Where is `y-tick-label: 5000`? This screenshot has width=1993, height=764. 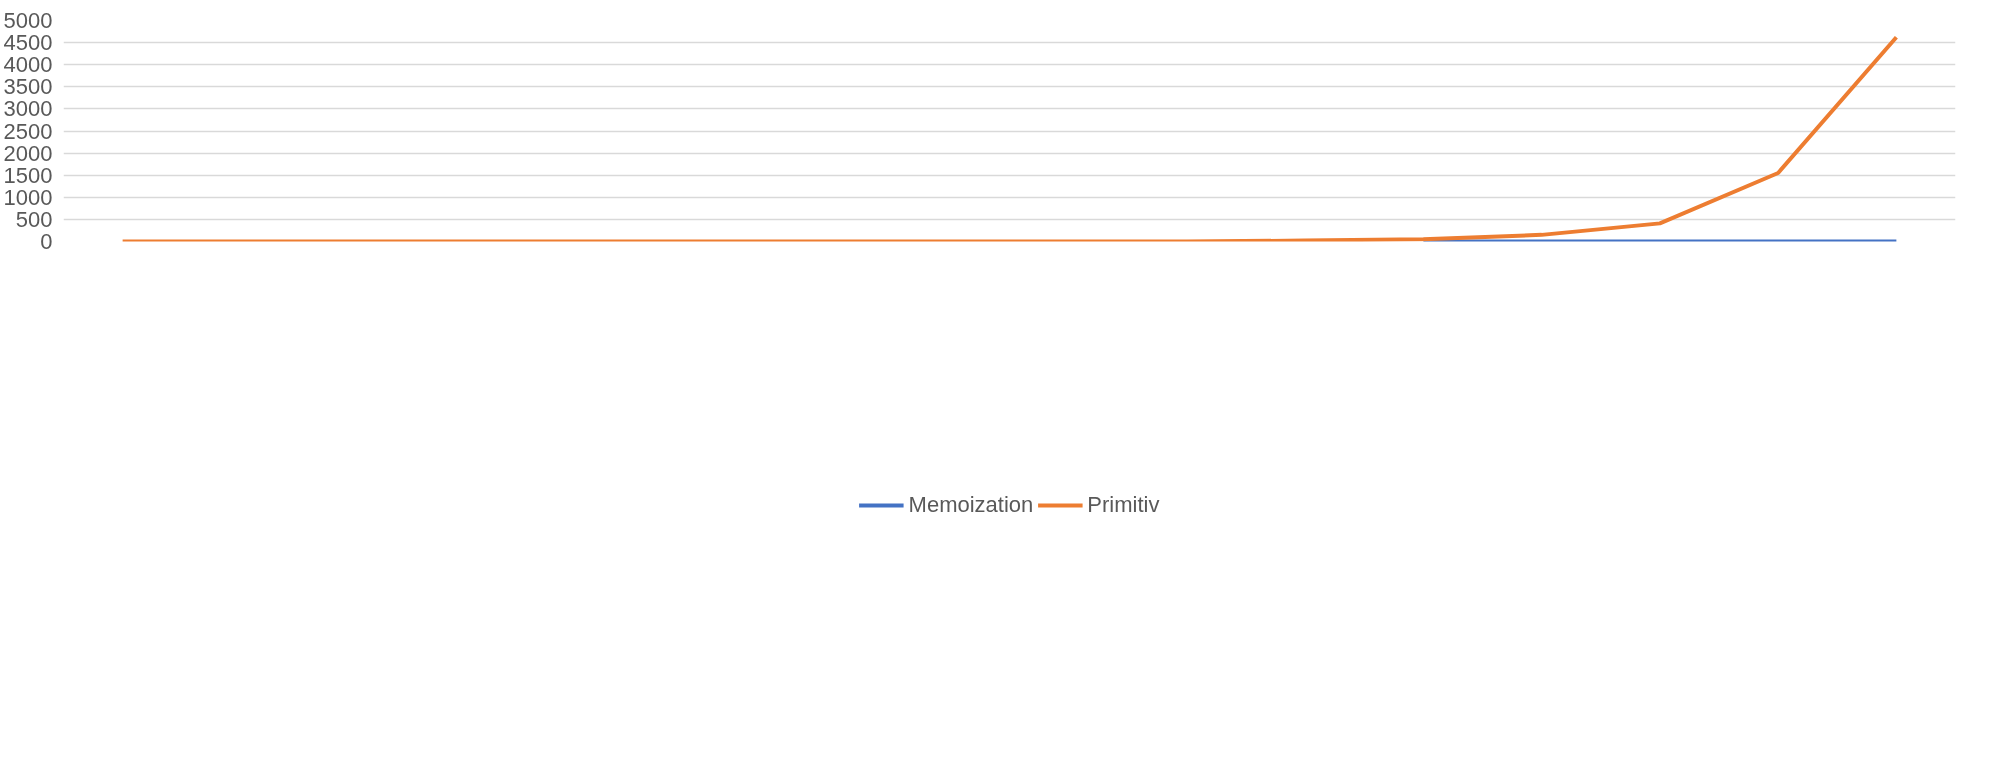 y-tick-label: 5000 is located at coordinates (28, 20).